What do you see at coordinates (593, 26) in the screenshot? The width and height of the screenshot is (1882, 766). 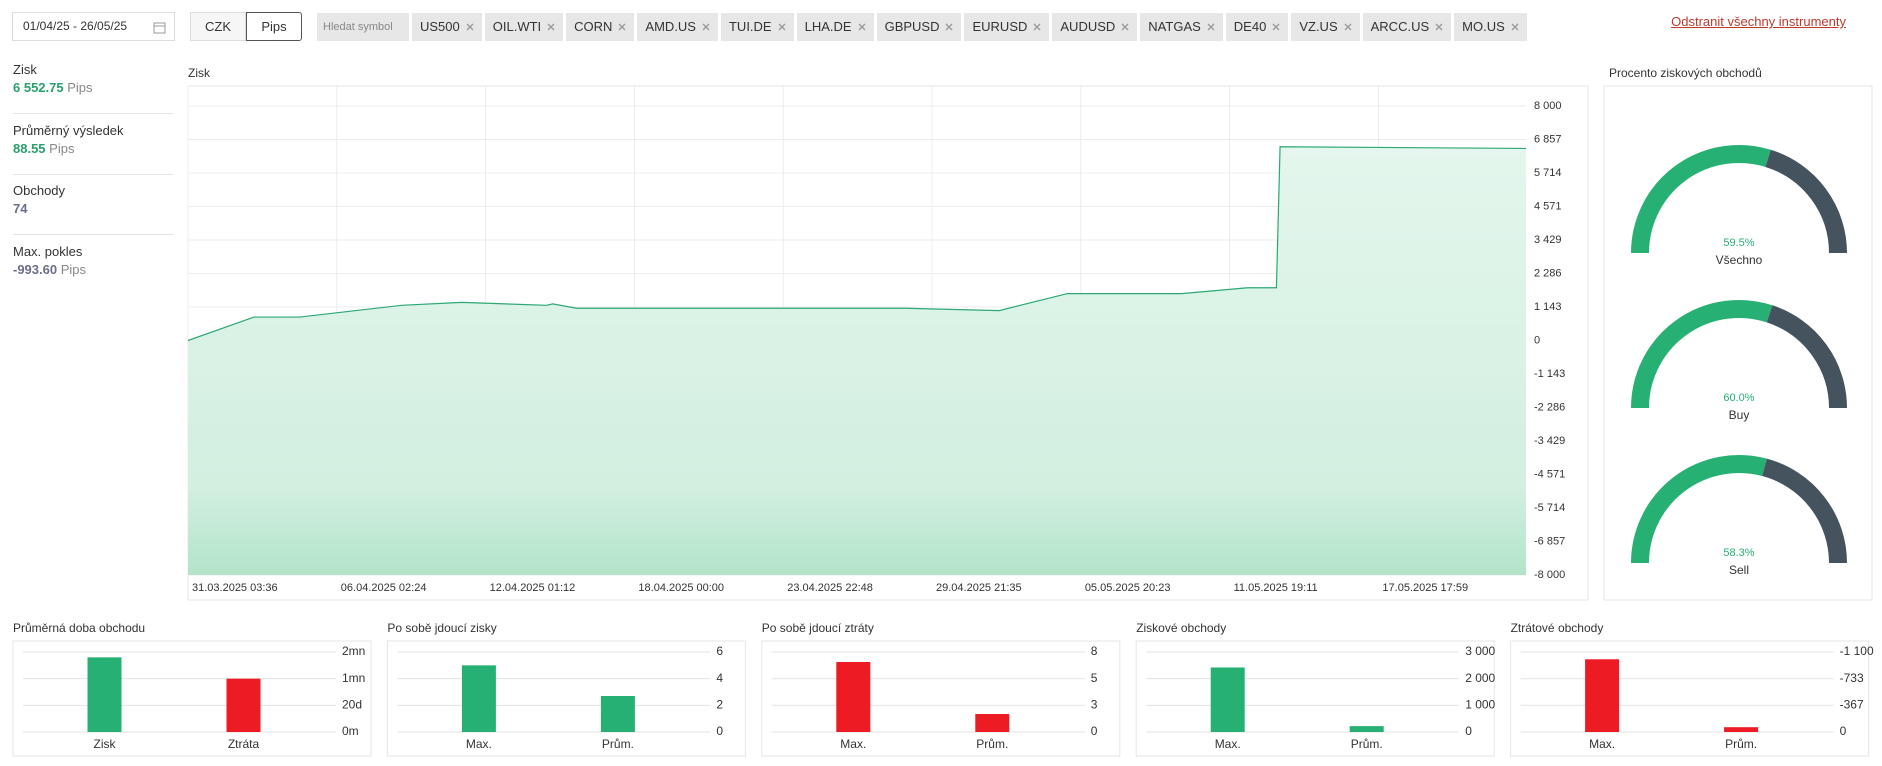 I see `instrument-name: CORN` at bounding box center [593, 26].